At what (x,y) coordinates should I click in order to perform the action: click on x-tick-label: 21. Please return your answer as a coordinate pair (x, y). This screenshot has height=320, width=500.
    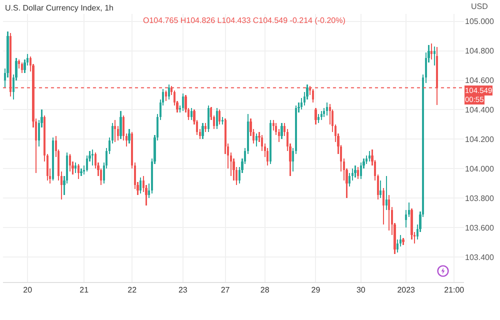
    Looking at the image, I should click on (85, 290).